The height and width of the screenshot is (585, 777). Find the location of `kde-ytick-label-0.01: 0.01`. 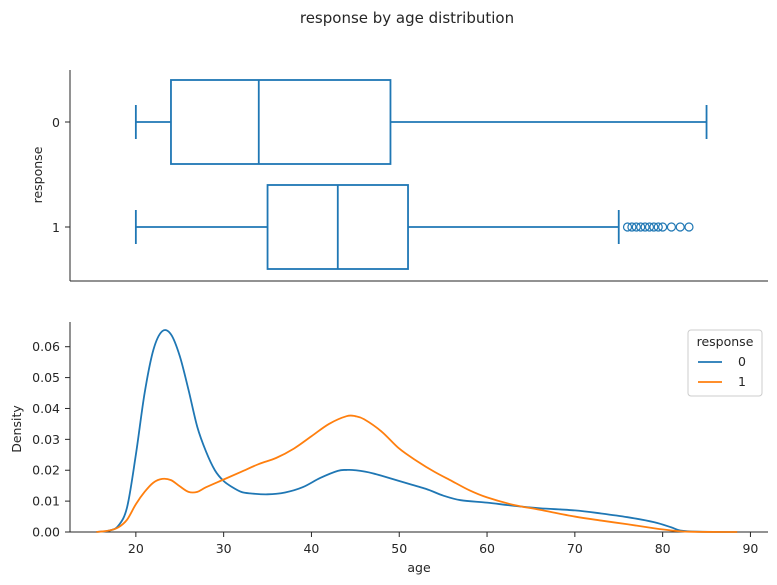

kde-ytick-label-0.01: 0.01 is located at coordinates (46, 501).